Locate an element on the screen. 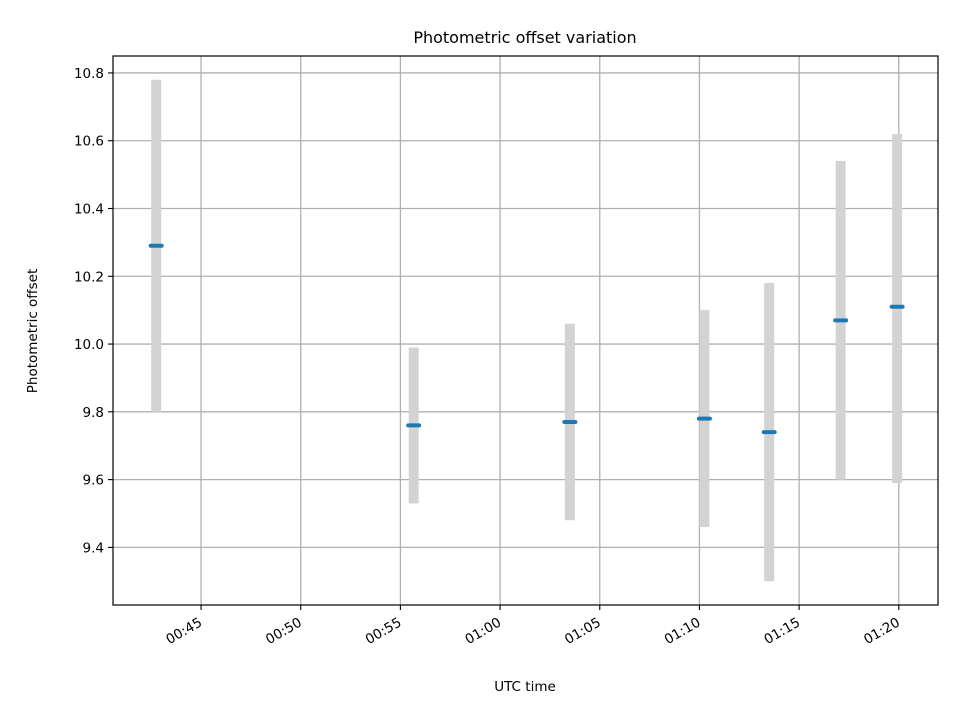 This screenshot has width=960, height=720. y-tick-label: 10.4 is located at coordinates (89, 210).